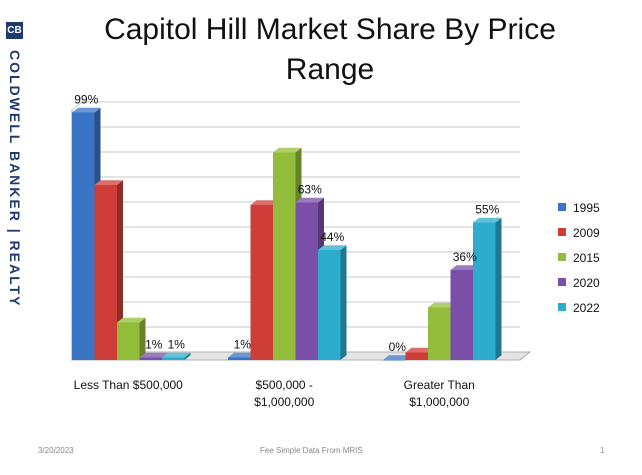 This screenshot has width=642, height=475. Describe the element at coordinates (602, 450) in the screenshot. I see `footer-page-number: 1` at that location.